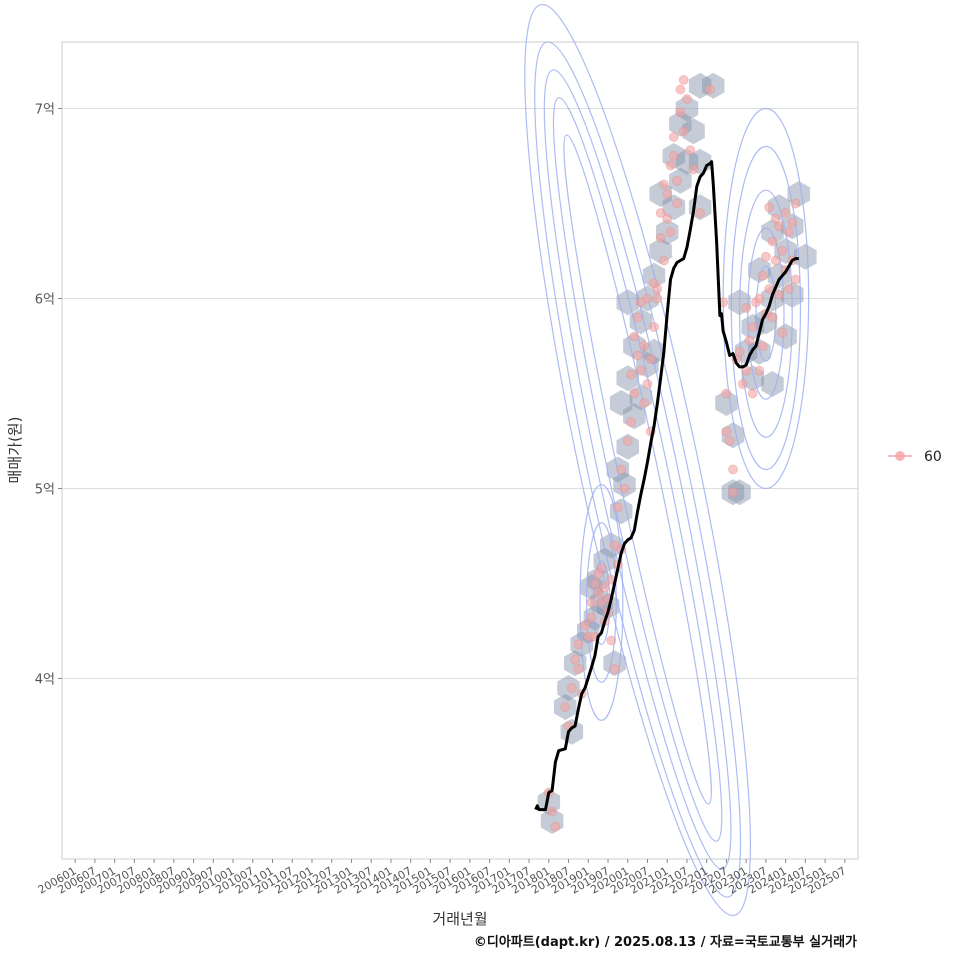 The width and height of the screenshot is (960, 960). I want to click on x-axis-title: 거래년월, so click(459, 919).